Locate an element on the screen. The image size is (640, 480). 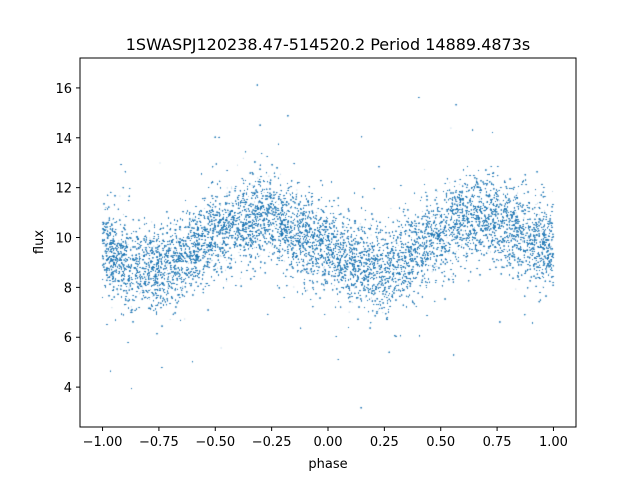
y-axis: 4 6 8 10 12 14 16 is located at coordinates (67, 239).